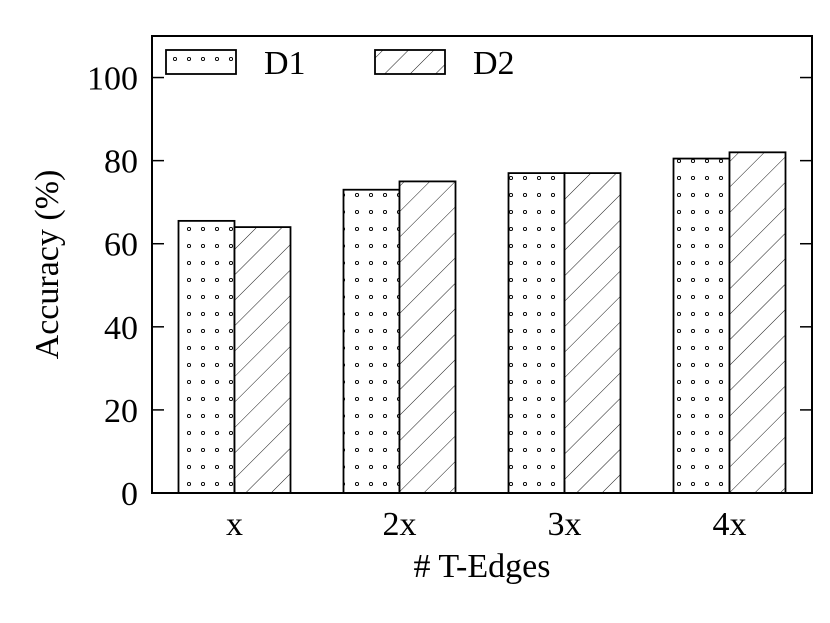 This screenshot has height=623, width=830. Describe the element at coordinates (482, 566) in the screenshot. I see `x-axis-title: # T-Edges` at that location.